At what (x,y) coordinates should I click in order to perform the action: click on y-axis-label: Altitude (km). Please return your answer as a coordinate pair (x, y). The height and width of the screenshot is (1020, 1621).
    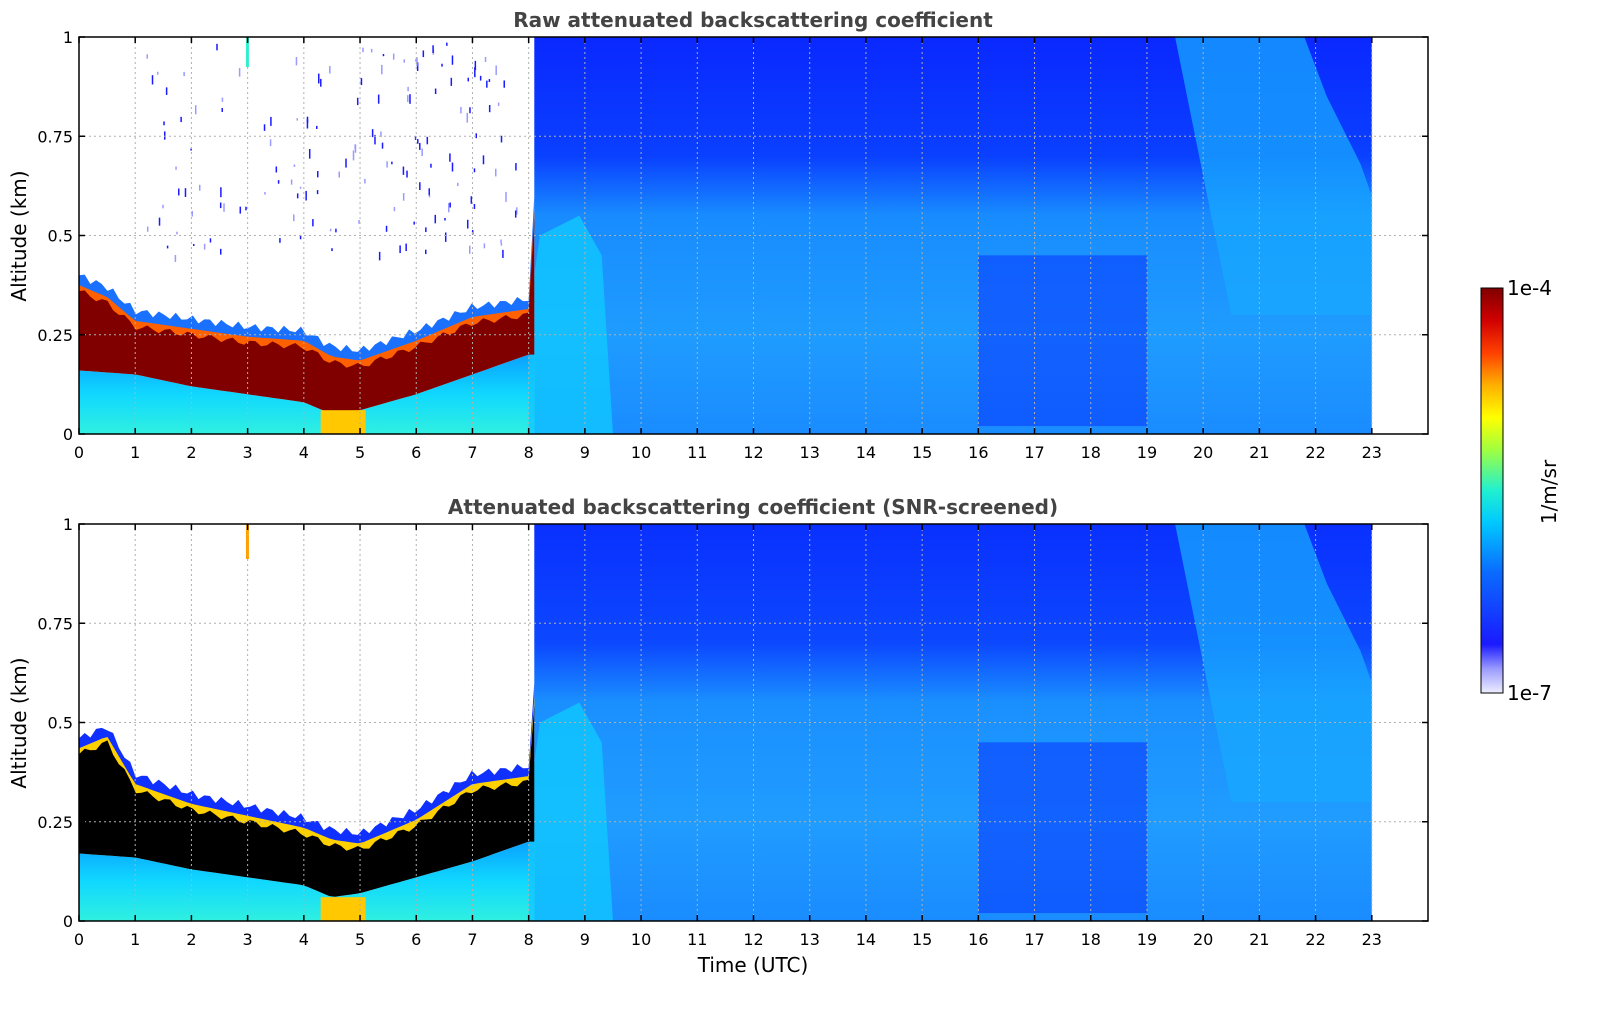
    Looking at the image, I should click on (19, 722).